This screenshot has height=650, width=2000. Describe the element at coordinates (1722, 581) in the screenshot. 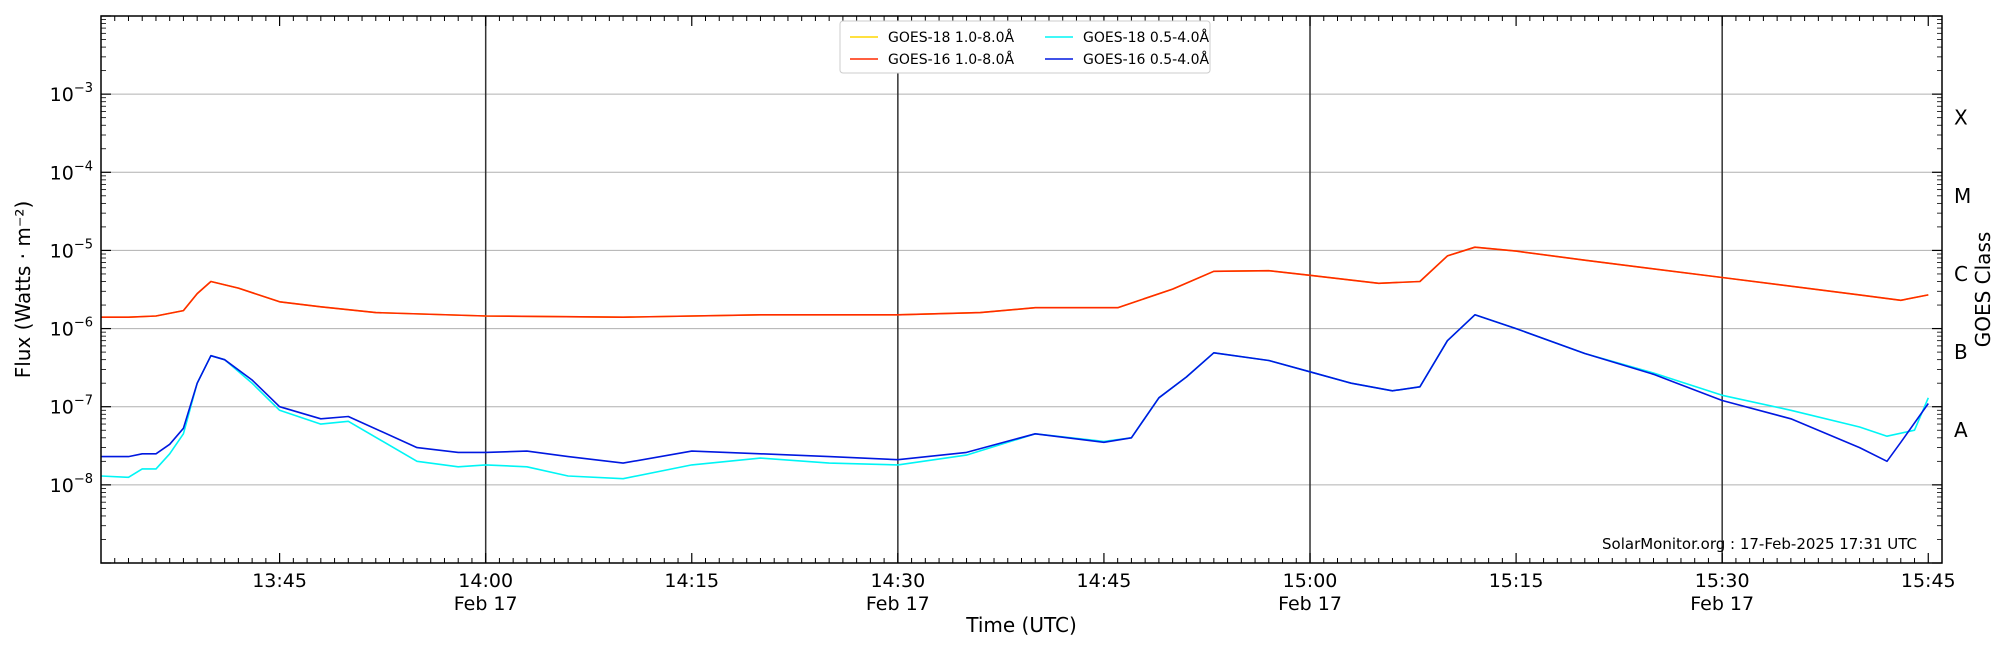

I see `x-tick-label: 15:30` at that location.